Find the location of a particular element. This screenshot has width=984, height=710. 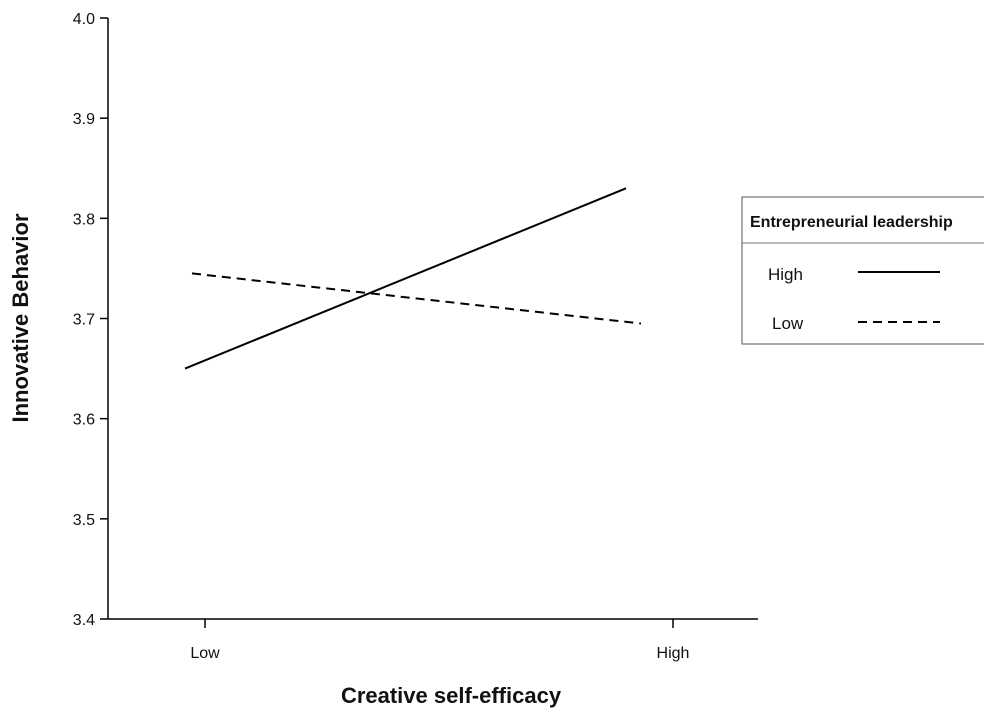

legend: Entrepreneurial leadership High Low is located at coordinates (862, 270).